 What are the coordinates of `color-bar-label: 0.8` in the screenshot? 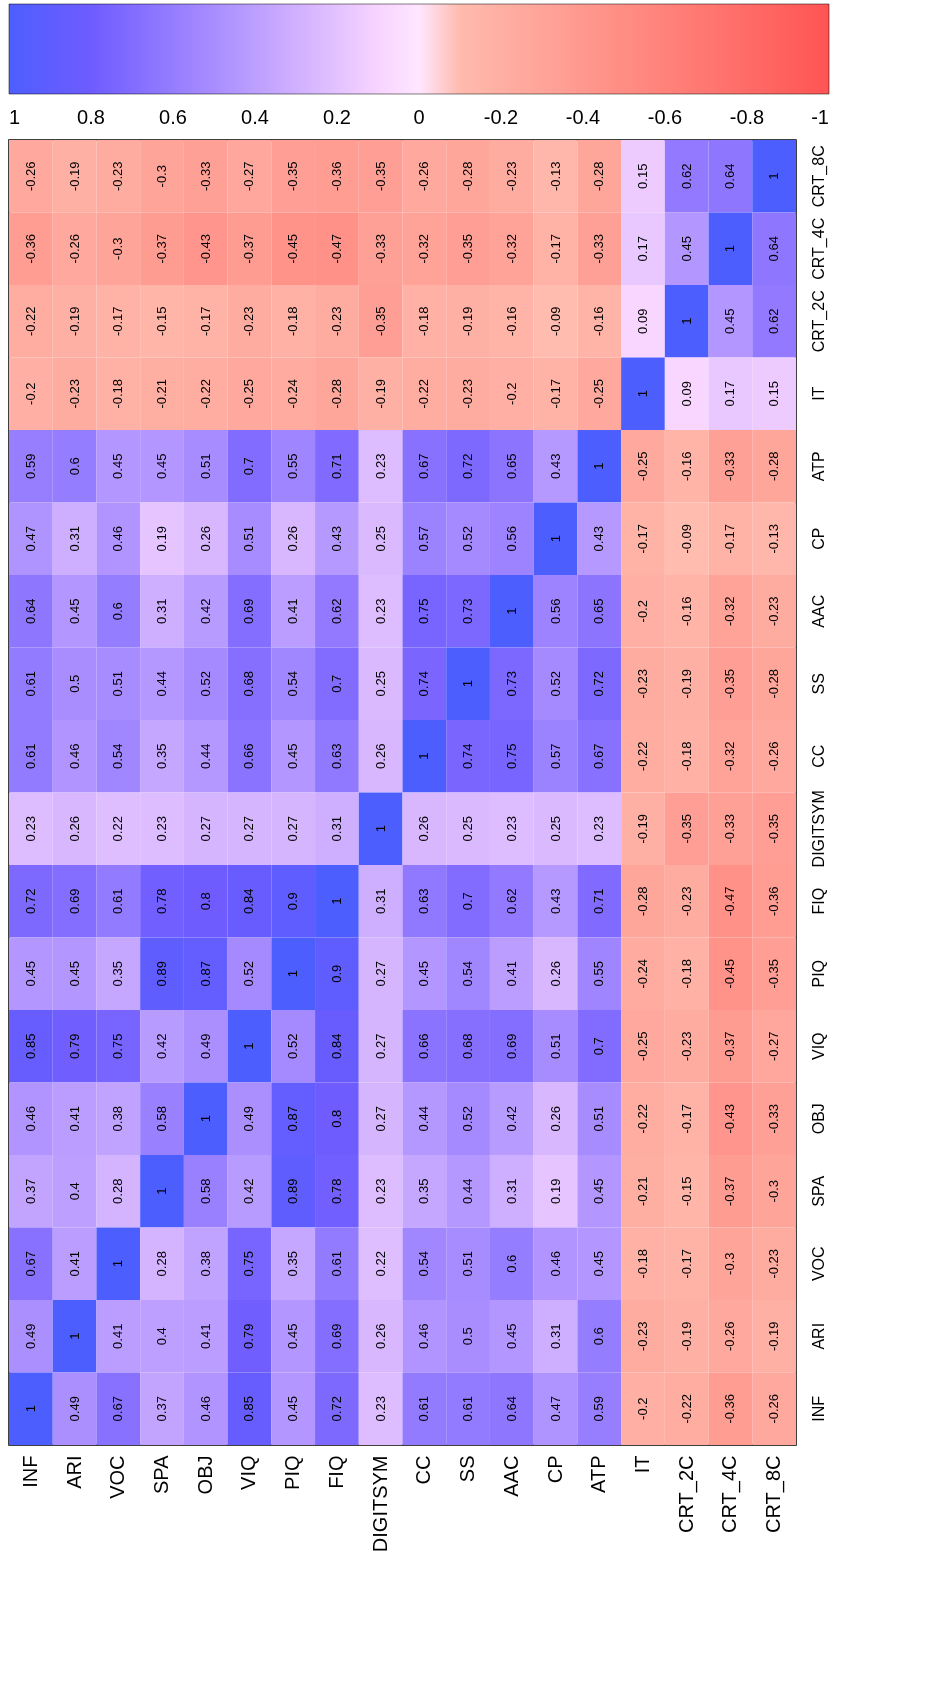 It's located at (91, 117).